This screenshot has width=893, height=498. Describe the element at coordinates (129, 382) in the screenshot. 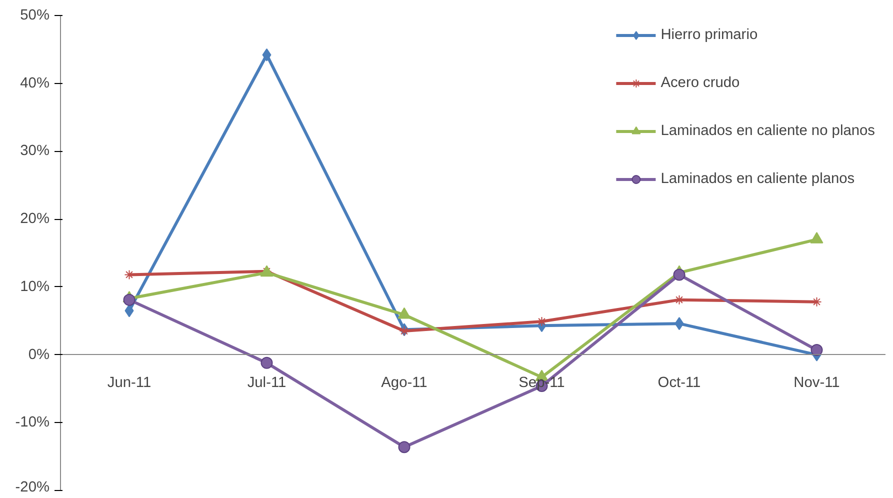

I see `x-tick-label: Jun-11` at that location.